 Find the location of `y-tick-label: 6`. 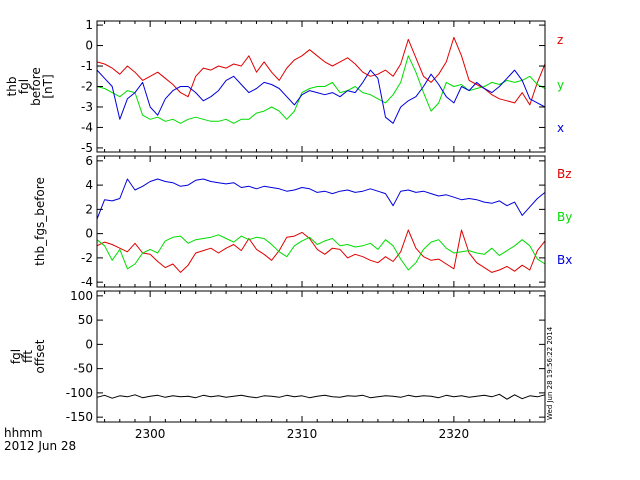

y-tick-label: 6 is located at coordinates (89, 161).